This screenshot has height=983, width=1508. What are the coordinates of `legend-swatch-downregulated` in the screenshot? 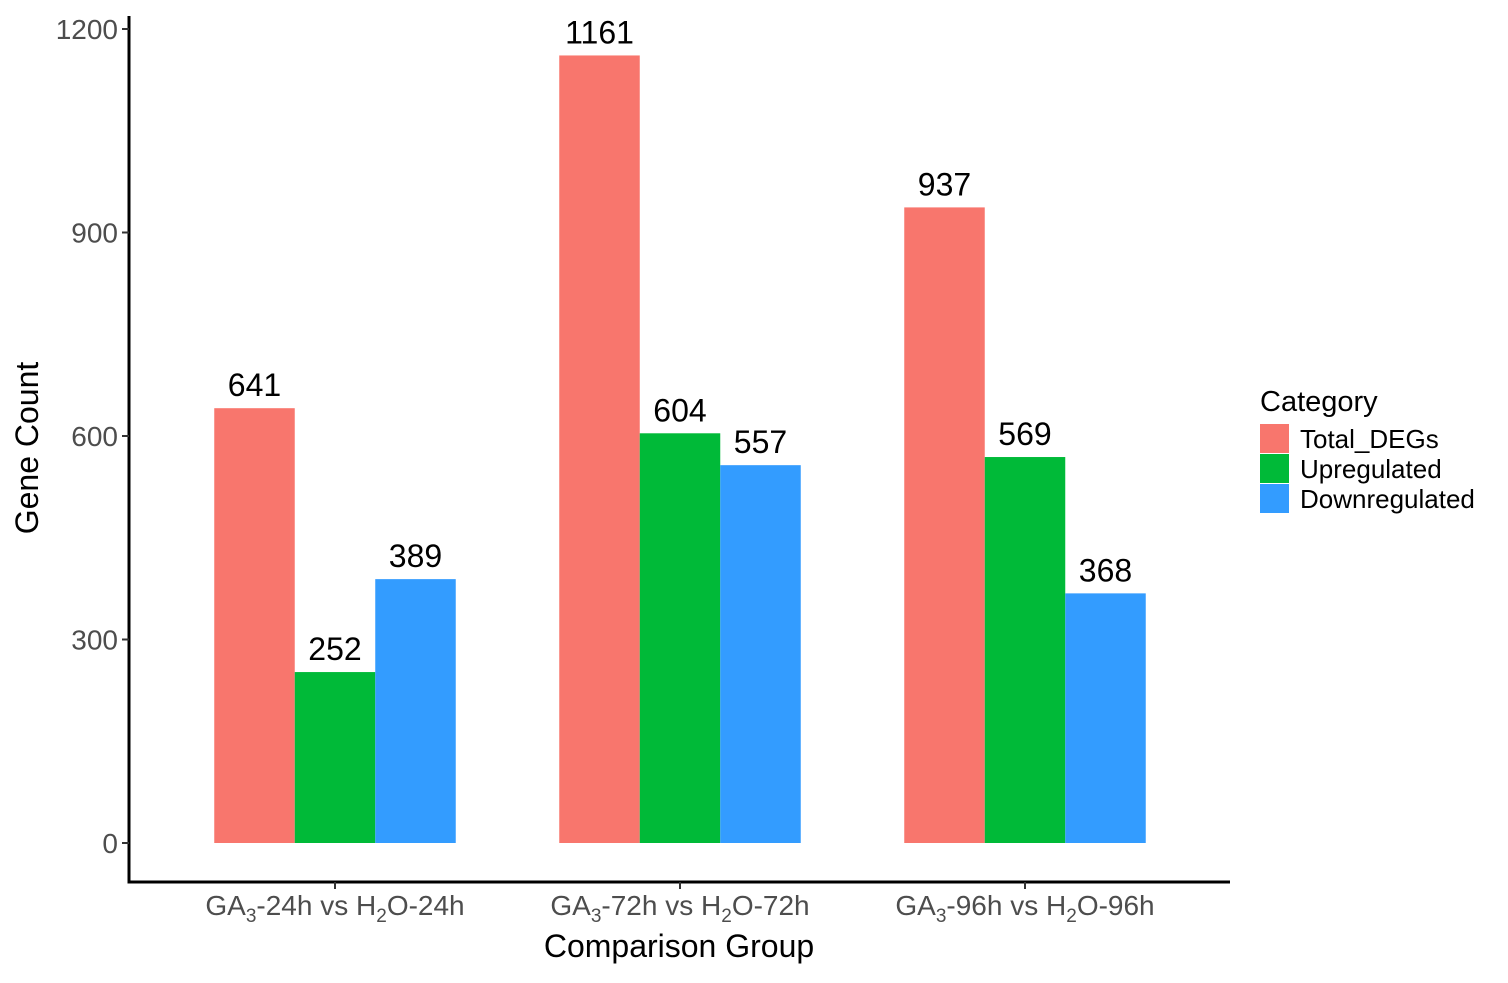 It's located at (1274, 498).